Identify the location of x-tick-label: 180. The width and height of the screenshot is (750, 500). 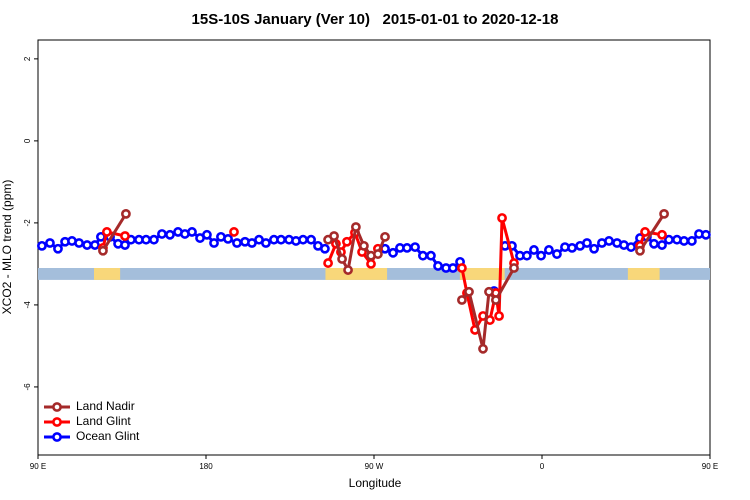
(206, 466).